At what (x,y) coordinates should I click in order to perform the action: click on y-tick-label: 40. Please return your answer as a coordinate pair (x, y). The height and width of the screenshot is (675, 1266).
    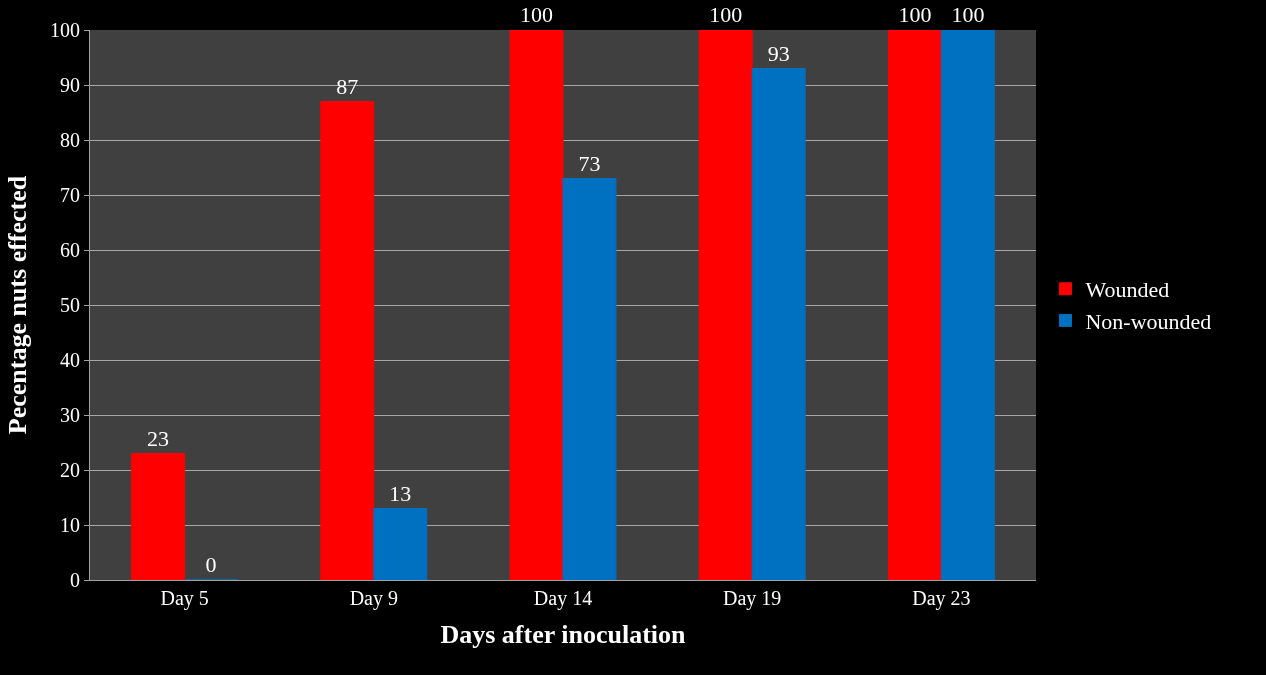
    Looking at the image, I should click on (70, 360).